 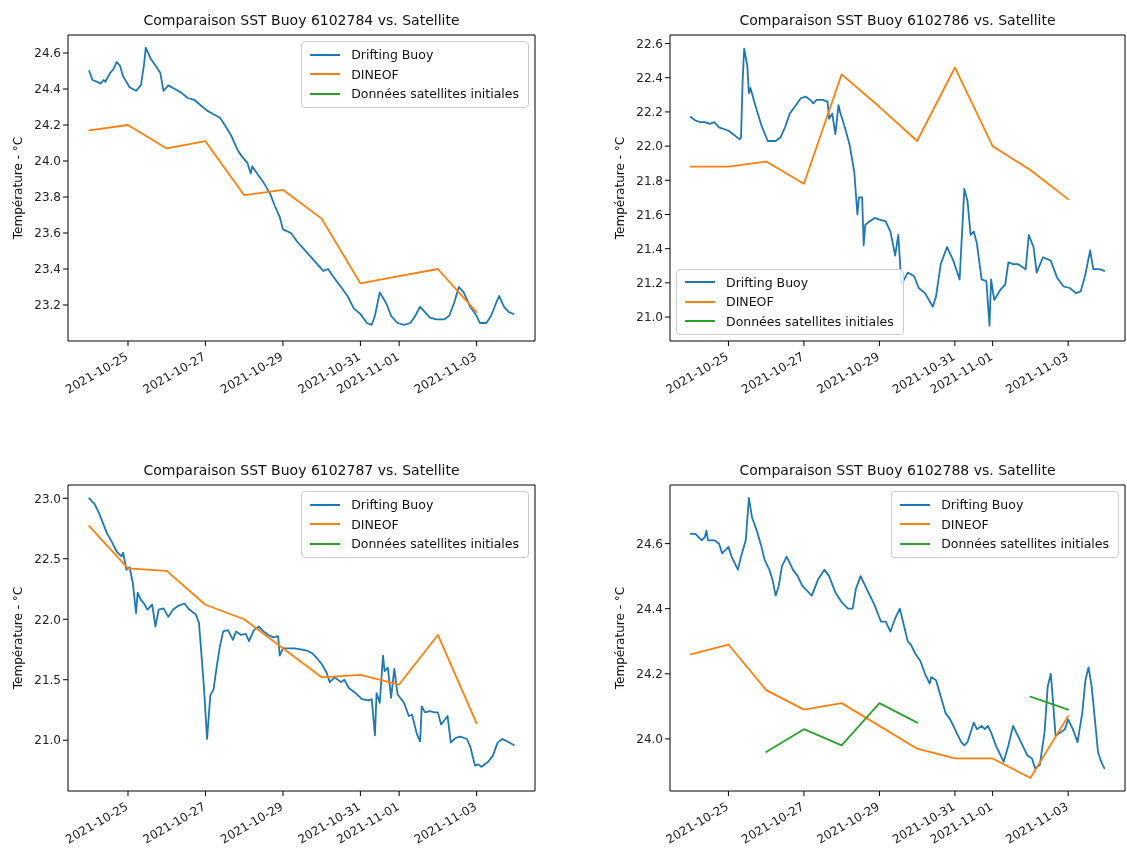 I want to click on y-tick-label: 23.0, so click(x=47, y=498).